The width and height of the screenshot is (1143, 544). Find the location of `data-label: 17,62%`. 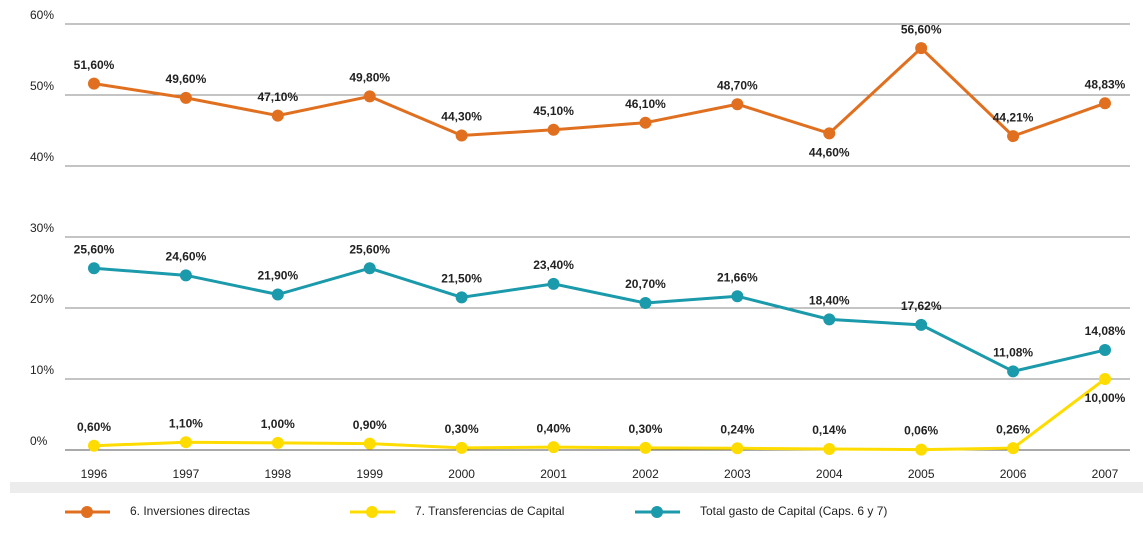

data-label: 17,62% is located at coordinates (921, 306).